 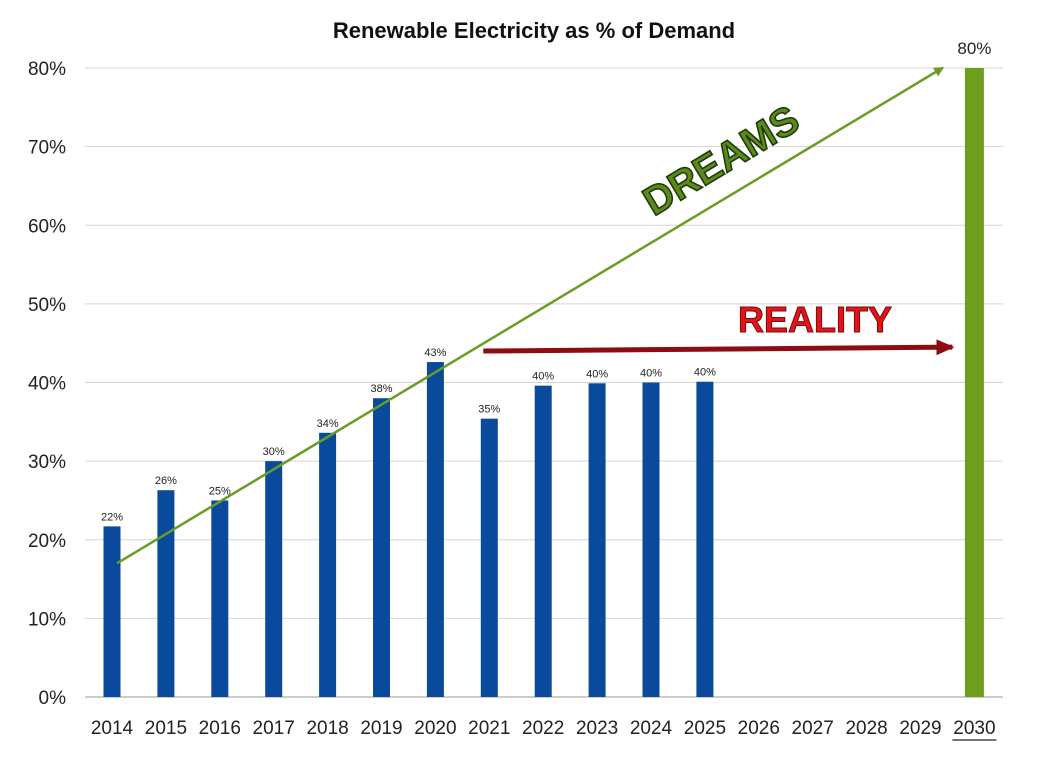 I want to click on data-label: 38%, so click(x=381, y=389).